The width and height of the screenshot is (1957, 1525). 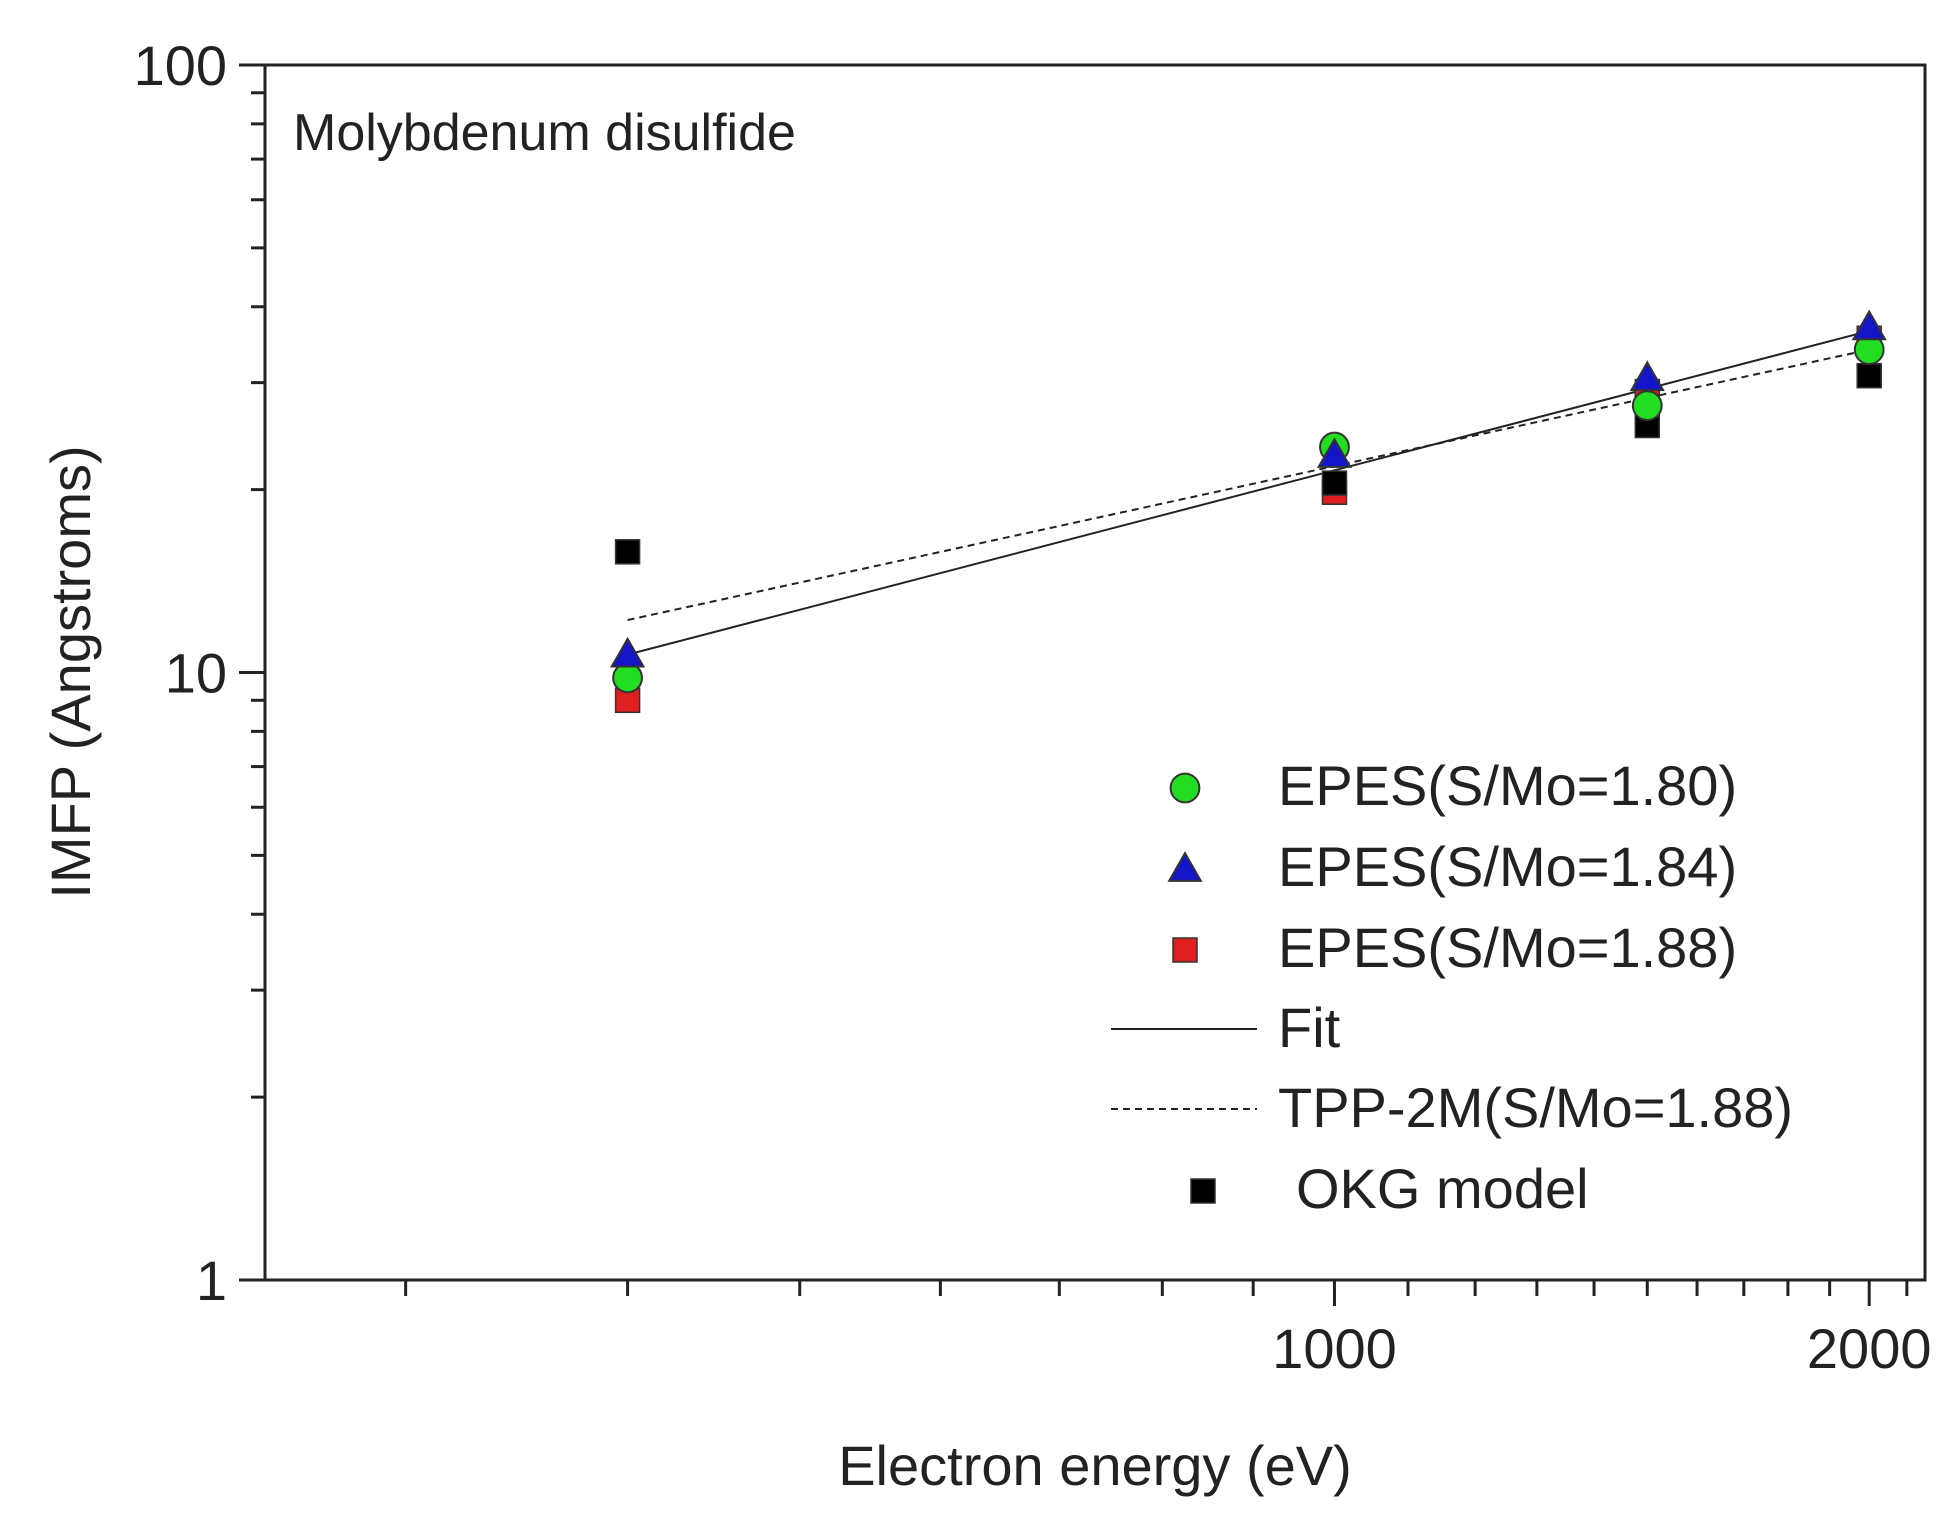 I want to click on legend-label: EPES(S/Mo=1.88), so click(x=1507, y=947).